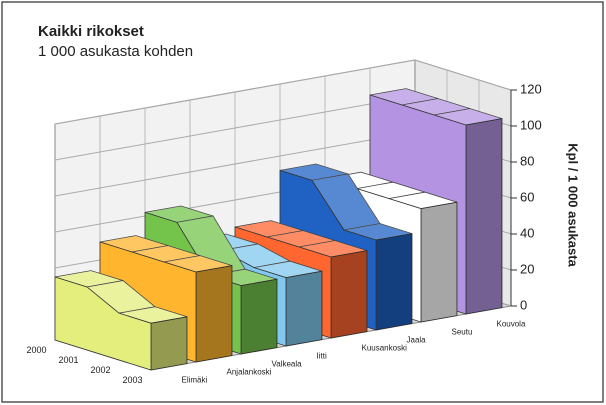 Image resolution: width=606 pixels, height=405 pixels. Describe the element at coordinates (531, 124) in the screenshot. I see `y-tick-label: 100` at that location.